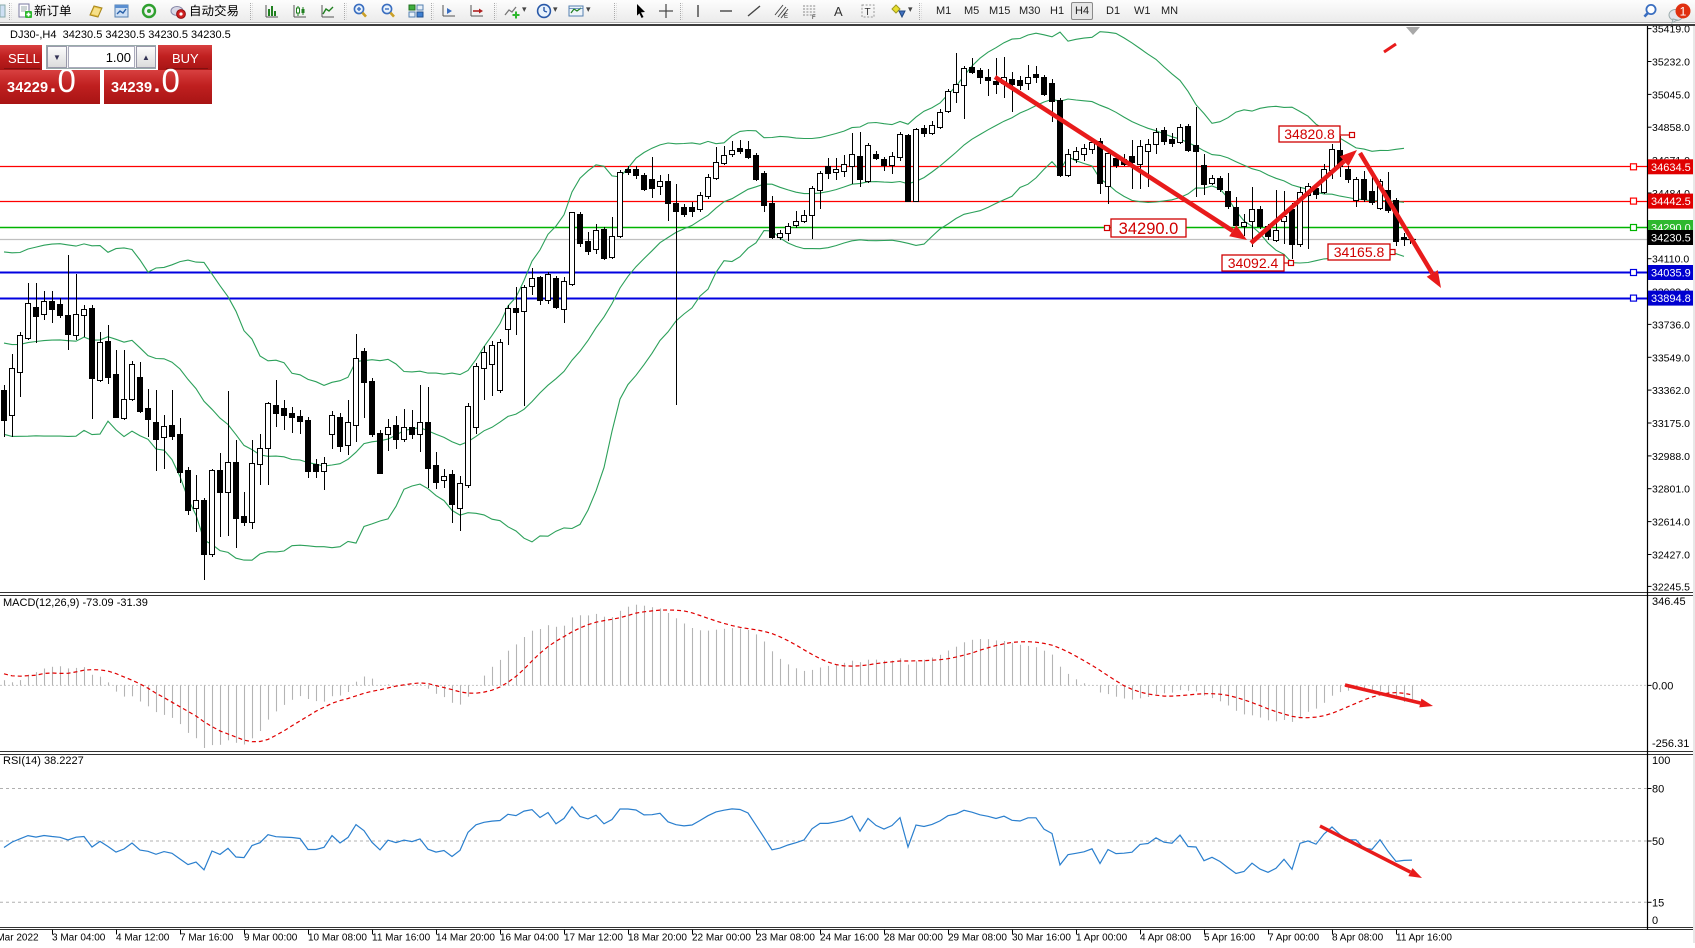 This screenshot has width=1695, height=948. What do you see at coordinates (1041, 938) in the screenshot?
I see `svg-text: 30 Mar 16:00` at bounding box center [1041, 938].